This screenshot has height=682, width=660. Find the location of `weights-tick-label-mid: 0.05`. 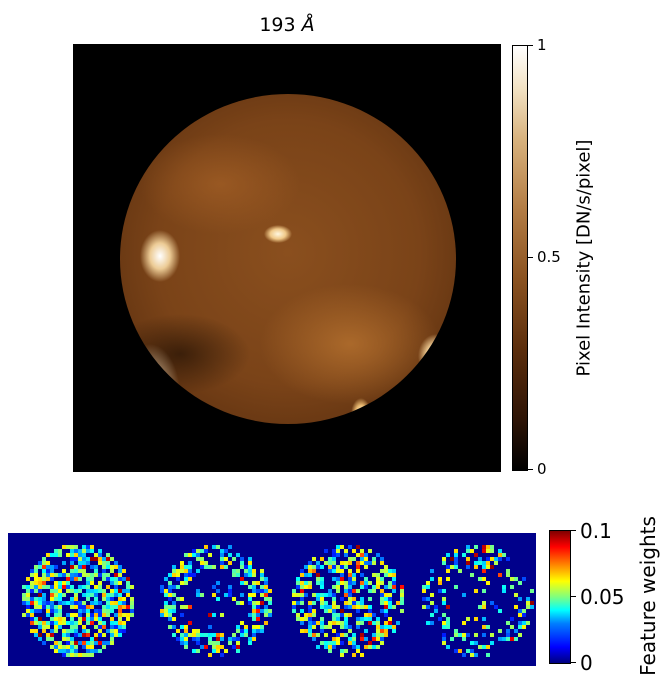

weights-tick-label-mid: 0.05 is located at coordinates (602, 597).